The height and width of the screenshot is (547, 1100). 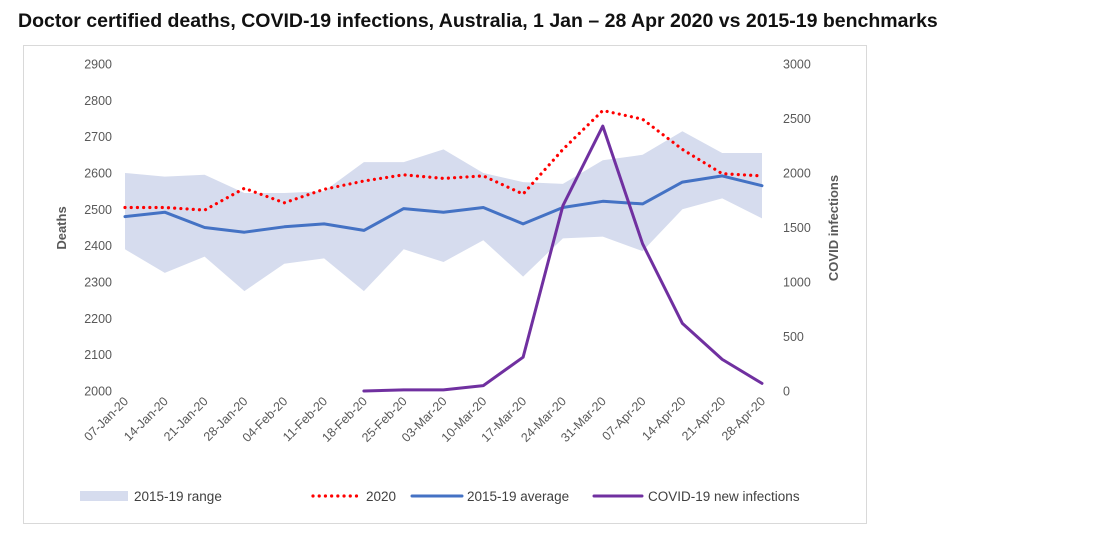 What do you see at coordinates (98, 392) in the screenshot?
I see `y-left-tick-label: 2000` at bounding box center [98, 392].